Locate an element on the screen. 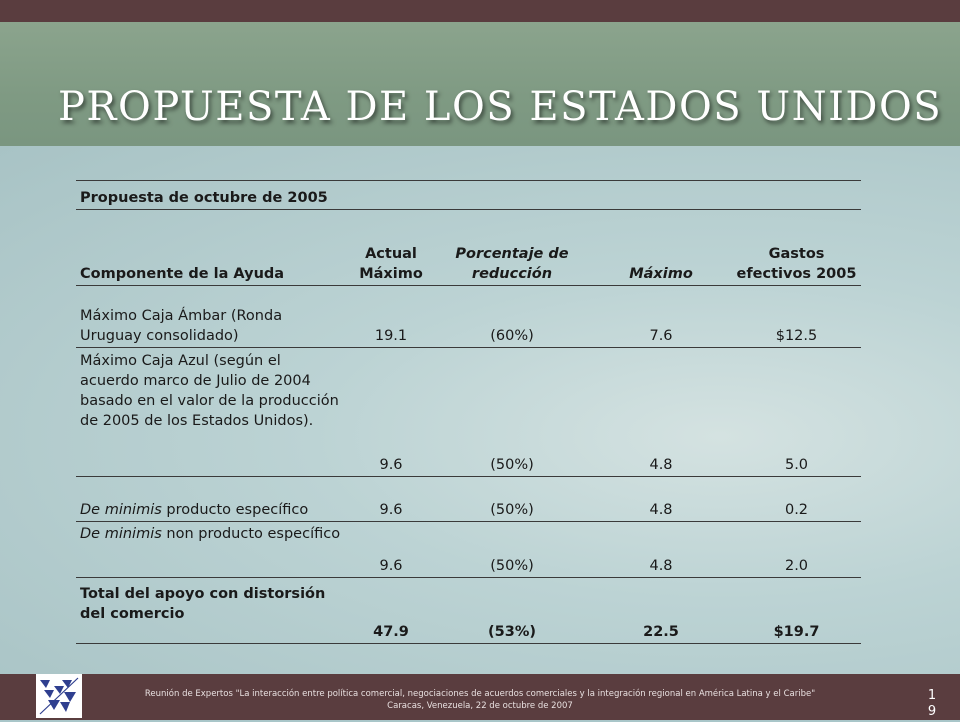 The image size is (960, 722). total-max: 22.5 is located at coordinates (661, 610).